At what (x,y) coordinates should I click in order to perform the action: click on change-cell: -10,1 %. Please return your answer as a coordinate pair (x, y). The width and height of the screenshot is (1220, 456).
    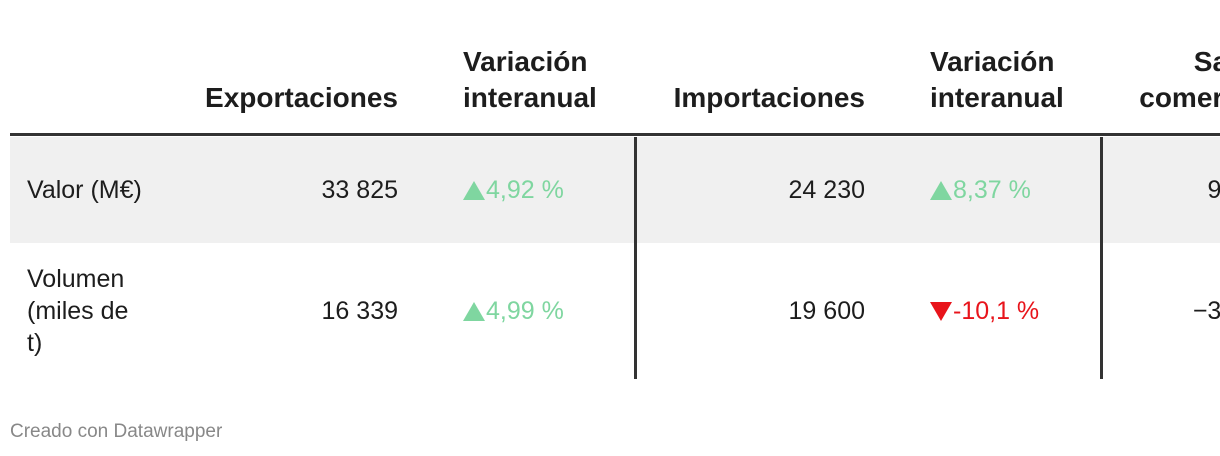
    Looking at the image, I should click on (984, 311).